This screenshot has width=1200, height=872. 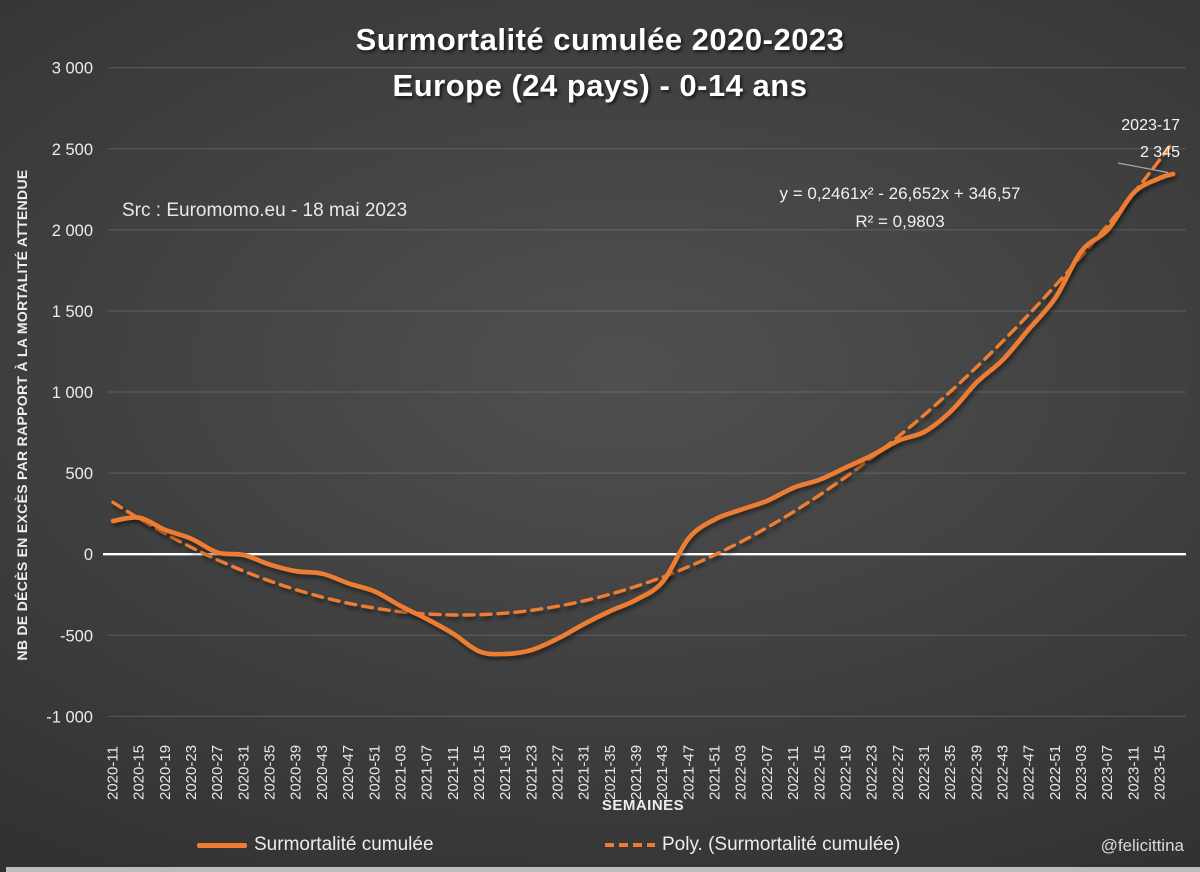 I want to click on y-tick-label: 0, so click(x=88, y=555).